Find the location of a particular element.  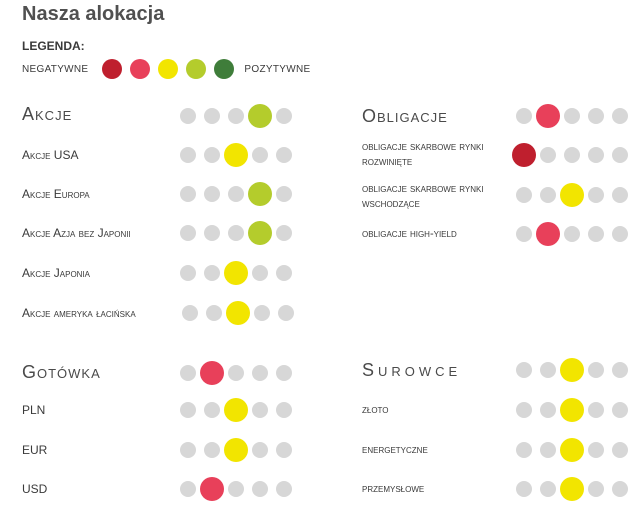

row-label-energetyczne: energetyczne is located at coordinates (395, 450).